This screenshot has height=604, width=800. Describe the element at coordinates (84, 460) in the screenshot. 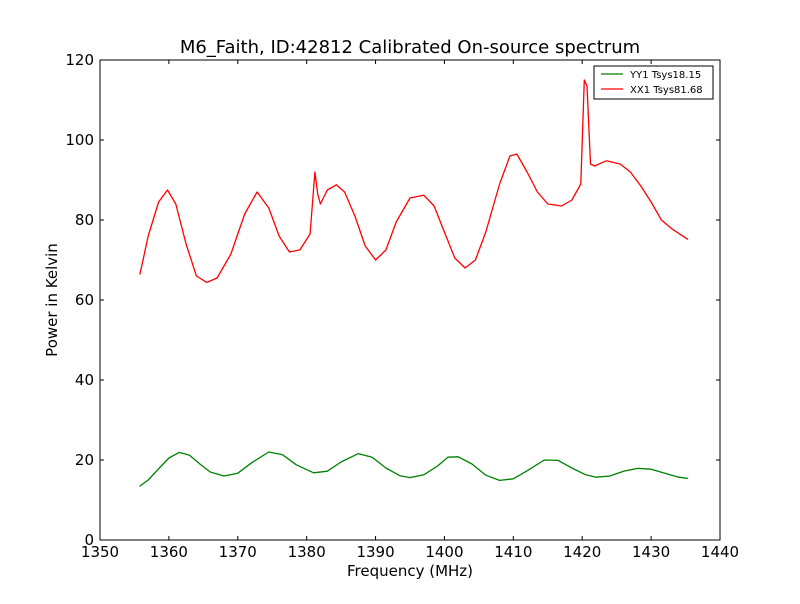

I see `y-tick-label: 20` at that location.